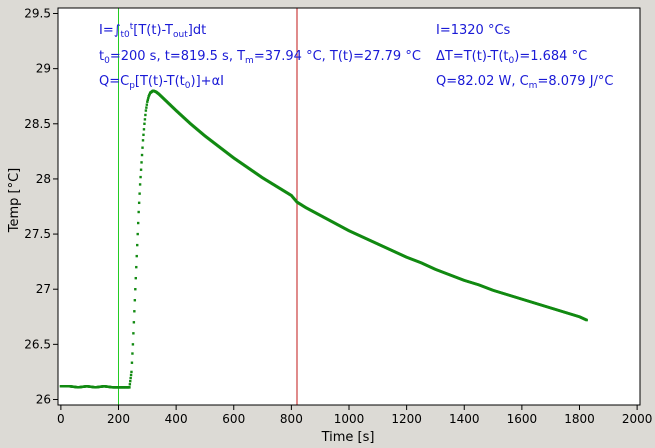  What do you see at coordinates (406, 419) in the screenshot?
I see `x-tick-label: 1200` at bounding box center [406, 419].